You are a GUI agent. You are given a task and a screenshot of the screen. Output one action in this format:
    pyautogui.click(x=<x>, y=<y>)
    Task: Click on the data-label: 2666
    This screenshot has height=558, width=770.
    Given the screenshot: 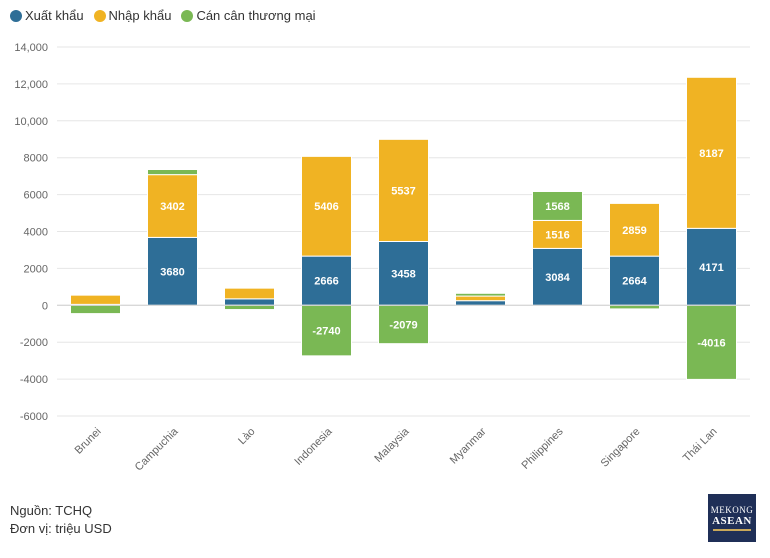 What is the action you would take?
    pyautogui.click(x=326, y=282)
    